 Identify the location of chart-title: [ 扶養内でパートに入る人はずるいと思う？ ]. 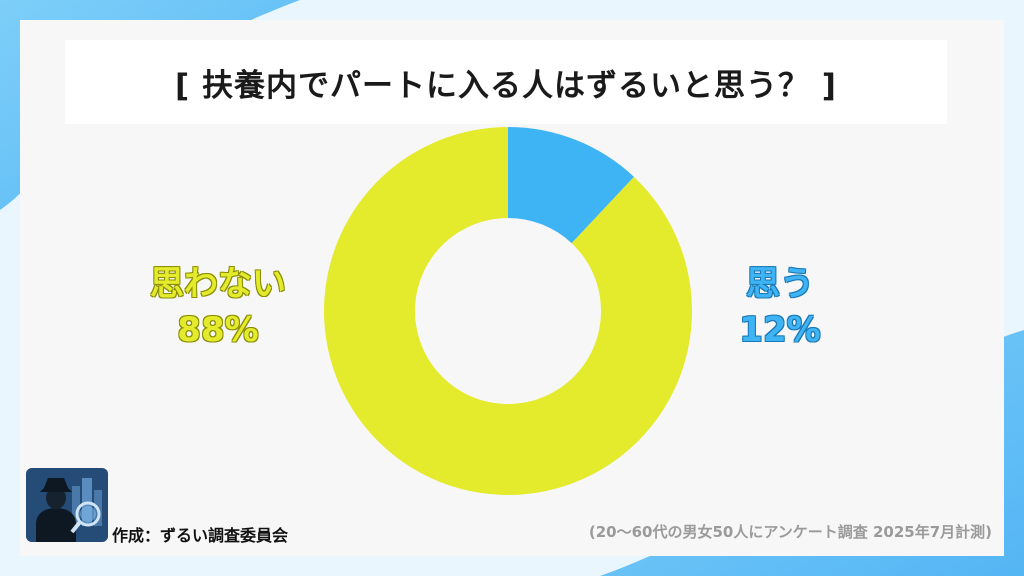
(506, 85).